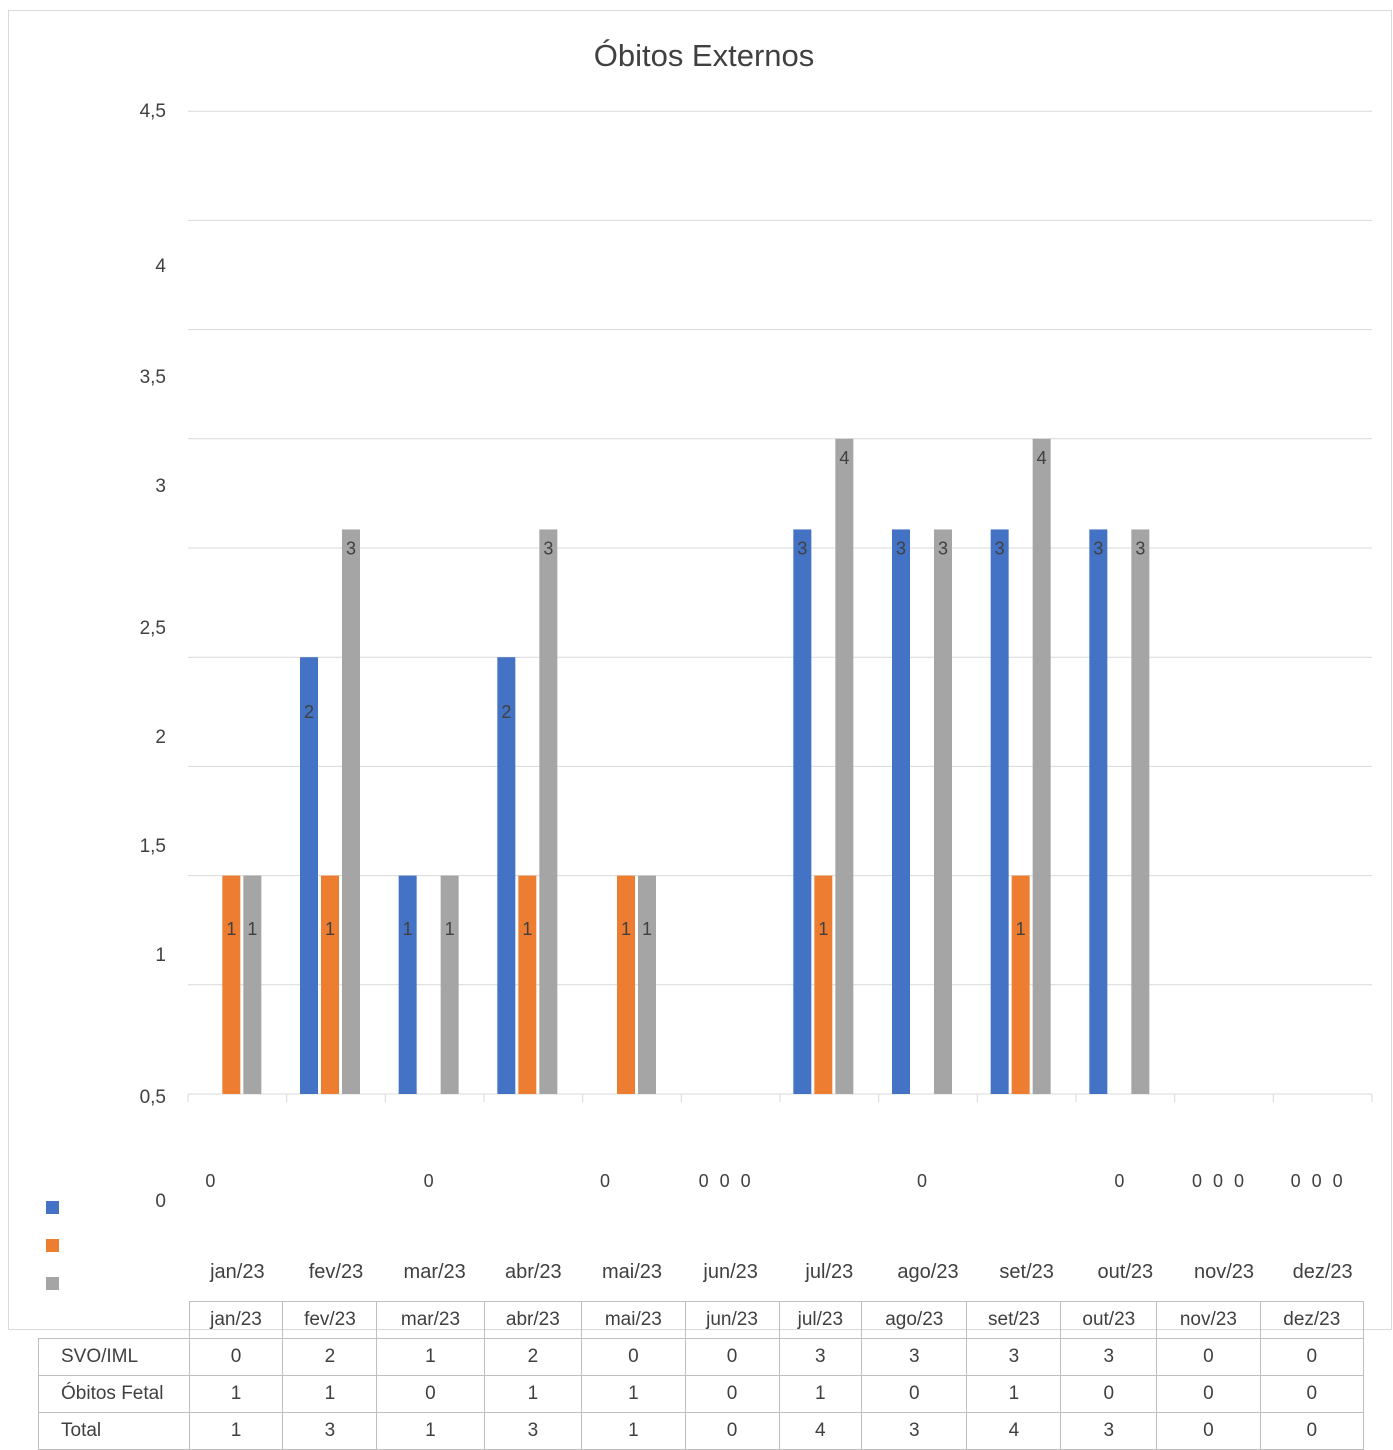 This screenshot has width=1393, height=1450. What do you see at coordinates (160, 955) in the screenshot?
I see `y-tick-label: 1` at bounding box center [160, 955].